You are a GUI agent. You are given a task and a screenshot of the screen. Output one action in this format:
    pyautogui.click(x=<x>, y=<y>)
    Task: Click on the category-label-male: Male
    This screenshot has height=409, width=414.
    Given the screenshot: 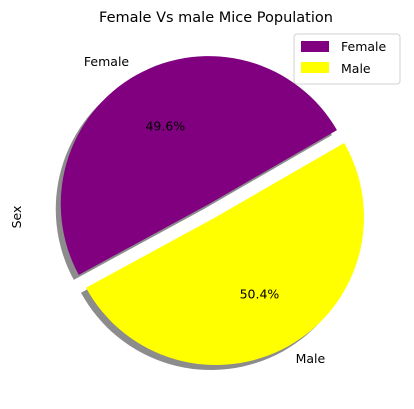 What is the action you would take?
    pyautogui.click(x=311, y=358)
    